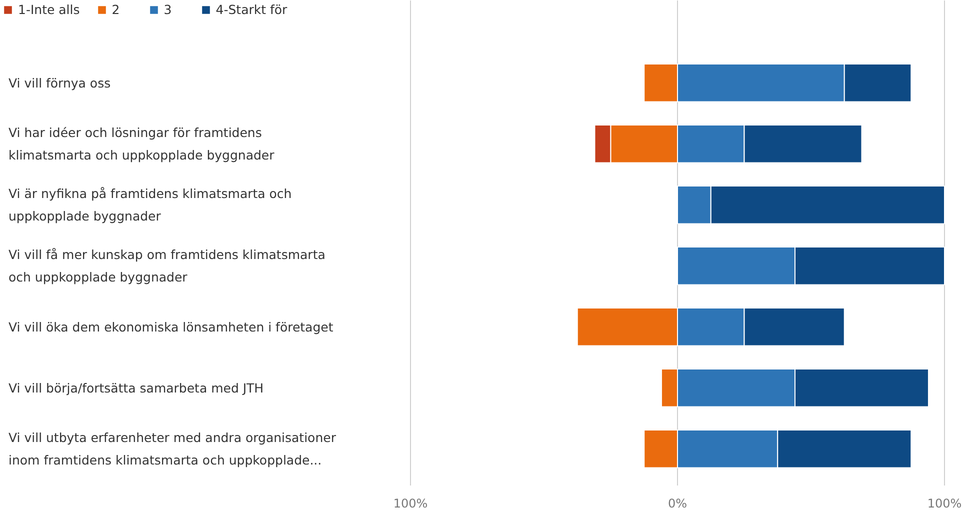 This screenshot has height=513, width=966. What do you see at coordinates (116, 9) in the screenshot?
I see `legend-label: 2` at bounding box center [116, 9].